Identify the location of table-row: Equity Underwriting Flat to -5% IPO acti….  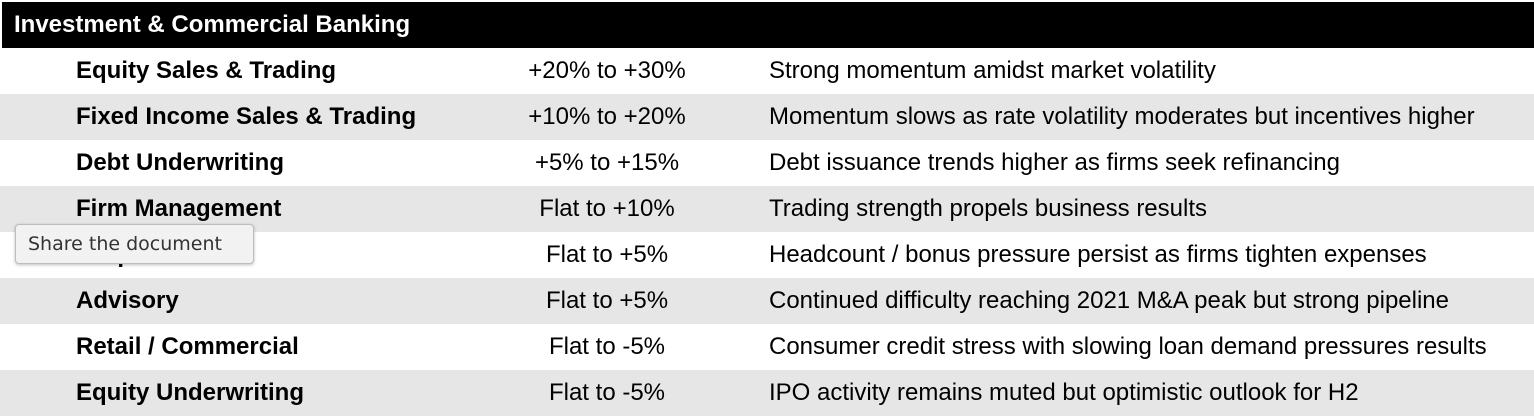
(767, 393).